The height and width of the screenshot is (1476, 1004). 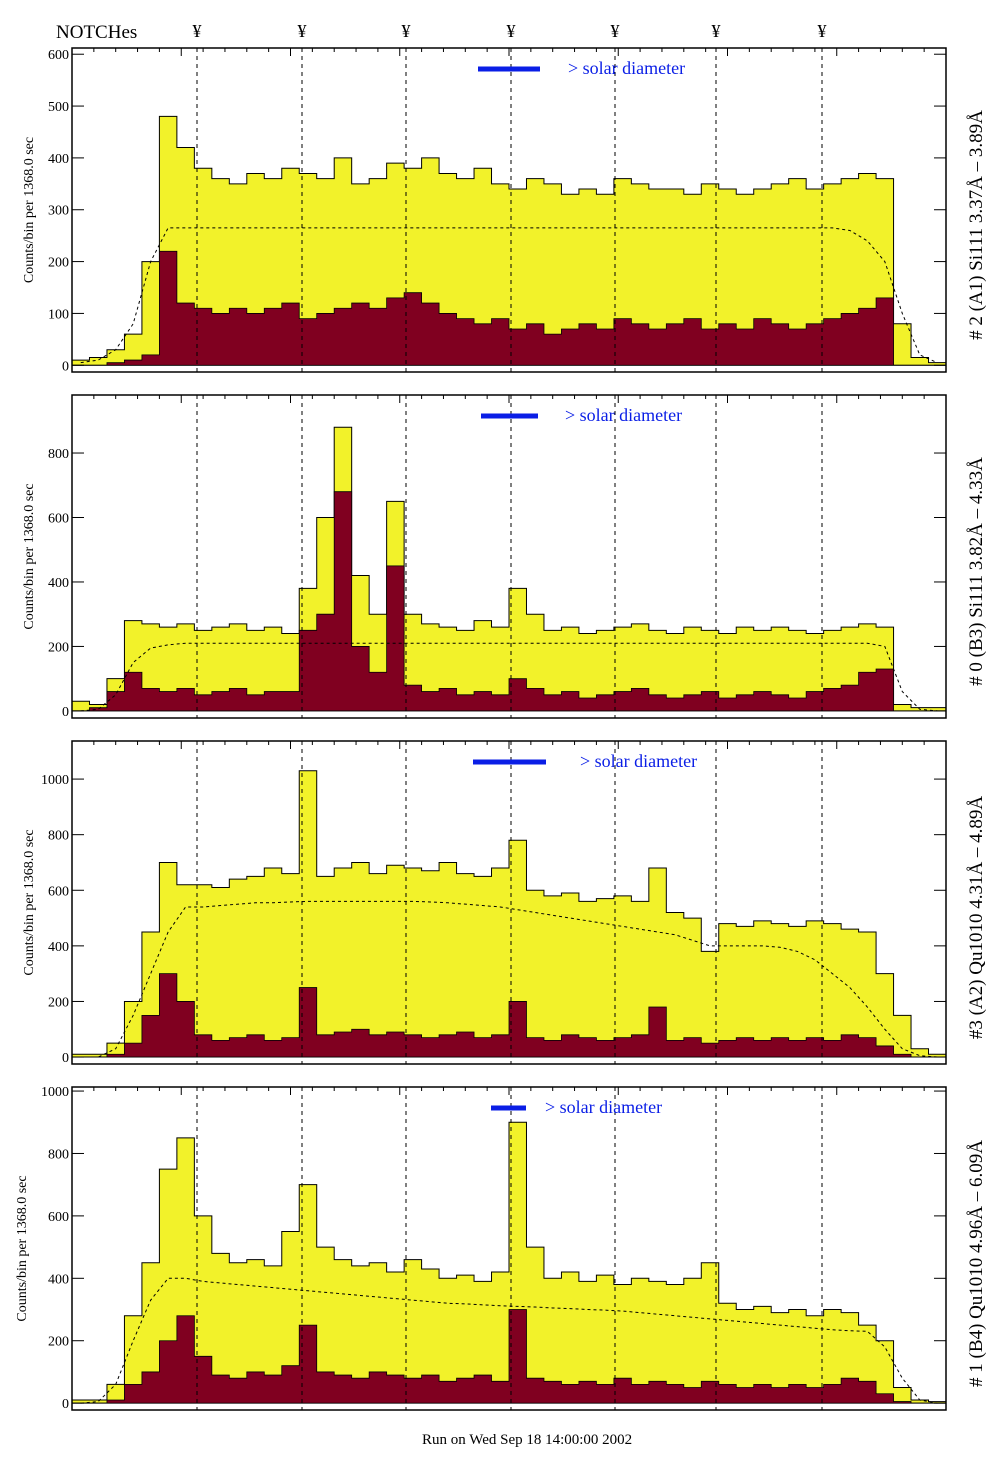 I want to click on notch-marker-5: ¥, so click(x=716, y=31).